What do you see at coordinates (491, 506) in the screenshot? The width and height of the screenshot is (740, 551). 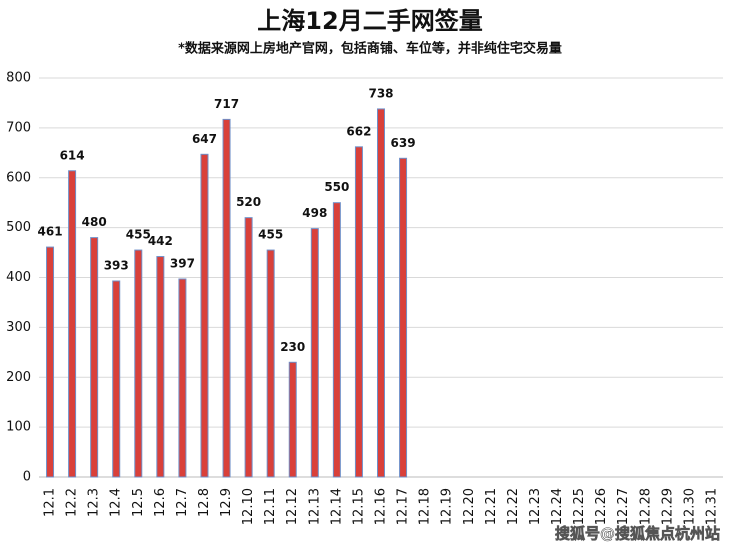 I see `x-tick-label: 12.21` at bounding box center [491, 506].